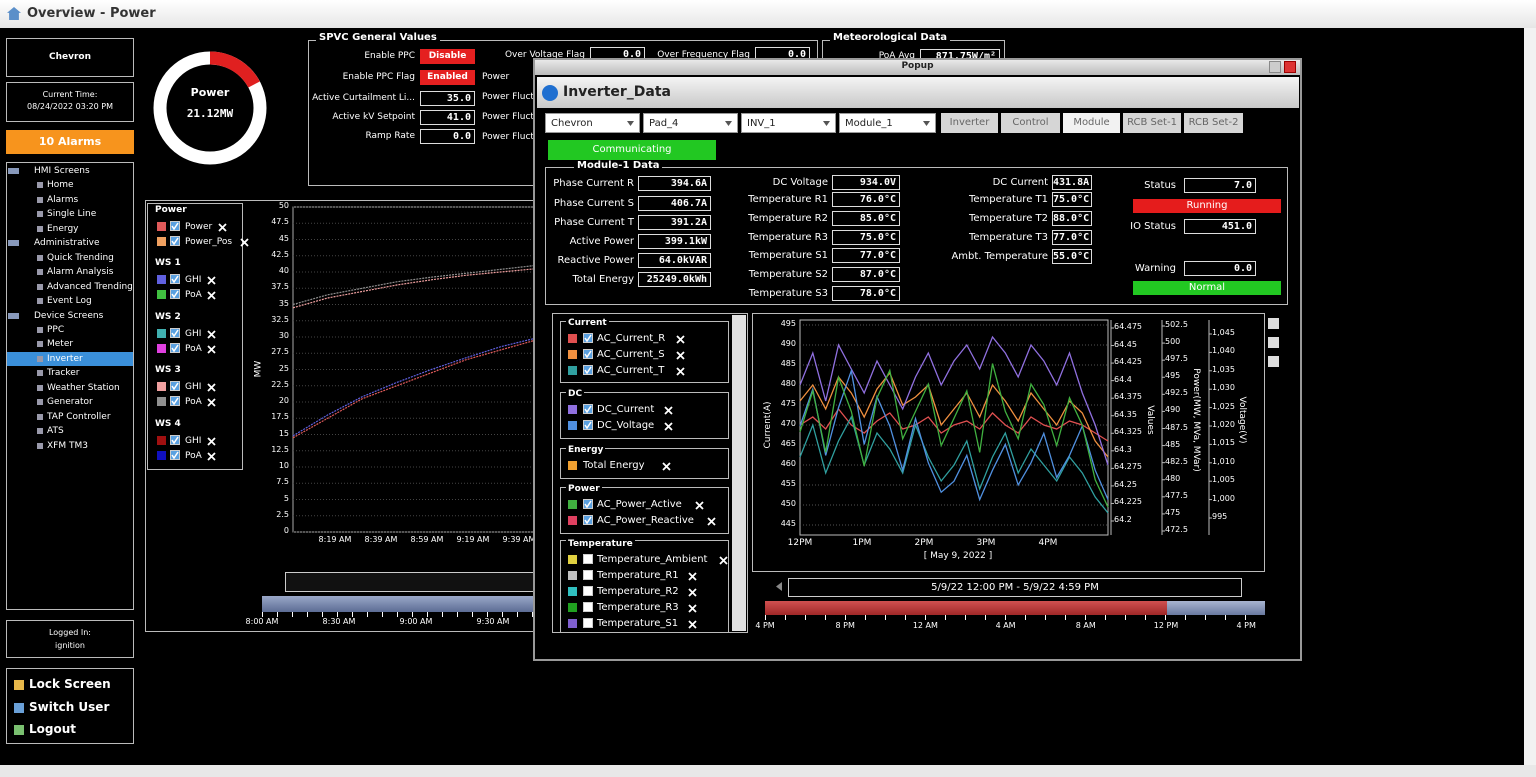 The image size is (1536, 777). I want to click on range-search: 5/9/22 12:00 PM - 5/9/22 4:59 PM, so click(1015, 587).